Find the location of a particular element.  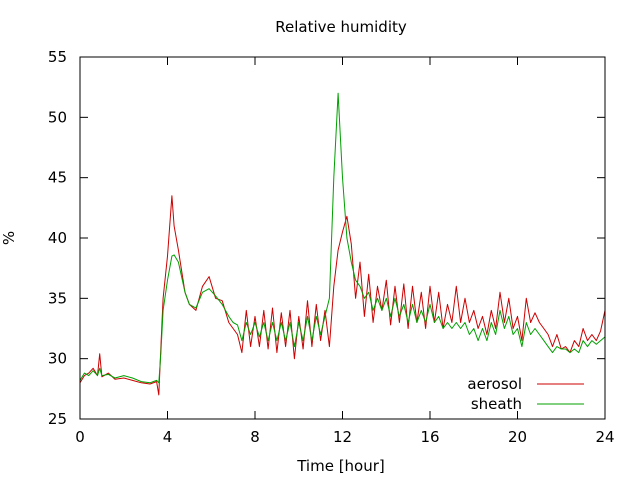

legend: aerosol sheath is located at coordinates (525, 394).